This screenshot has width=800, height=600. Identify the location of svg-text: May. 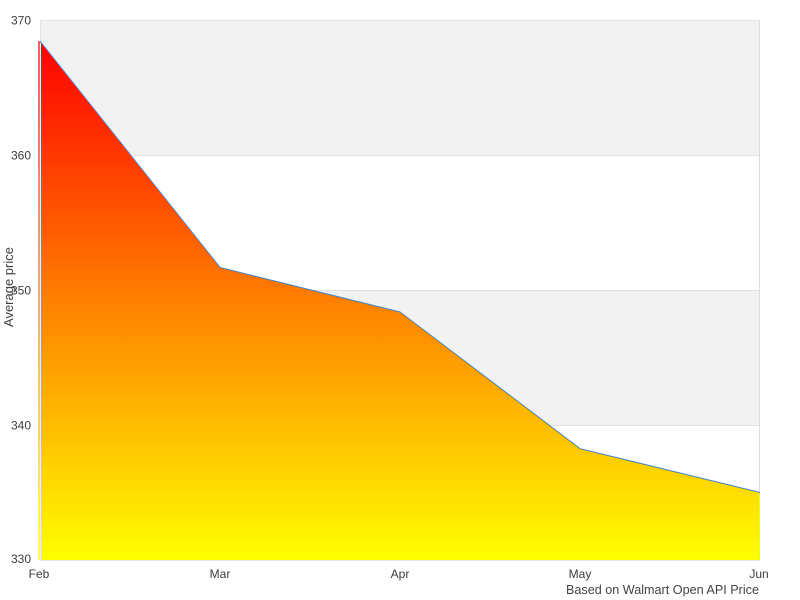
(580, 574).